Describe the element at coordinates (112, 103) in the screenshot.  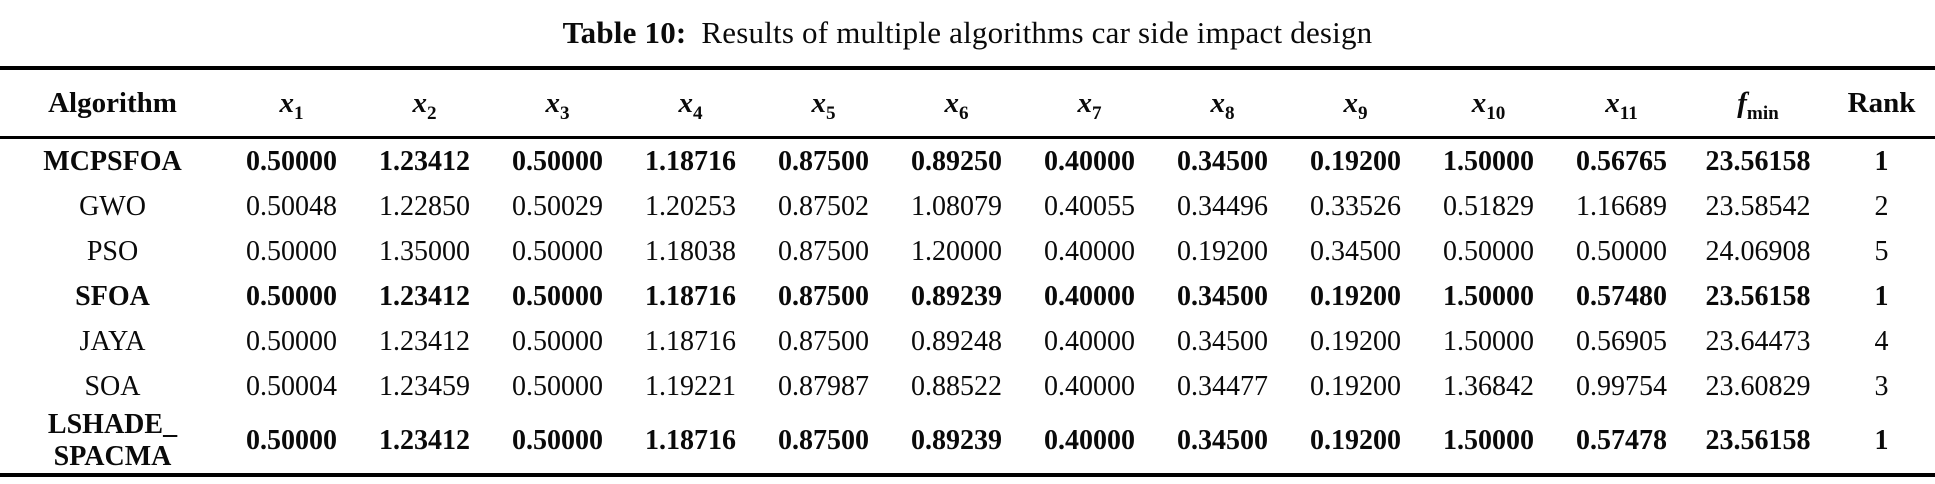
I see `column-header-algorithm: Algorithm` at that location.